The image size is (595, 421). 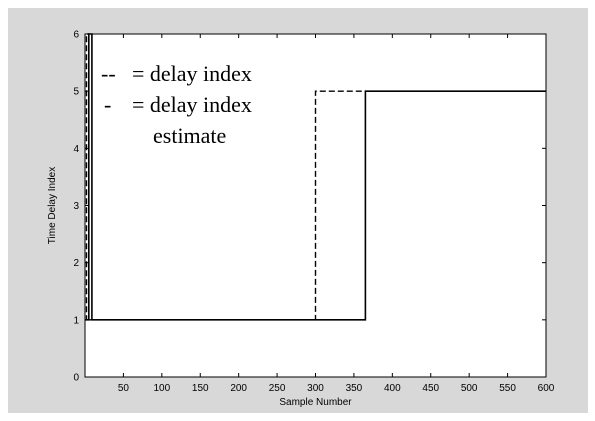 What do you see at coordinates (108, 73) in the screenshot?
I see `legend-marker-dashed: --` at bounding box center [108, 73].